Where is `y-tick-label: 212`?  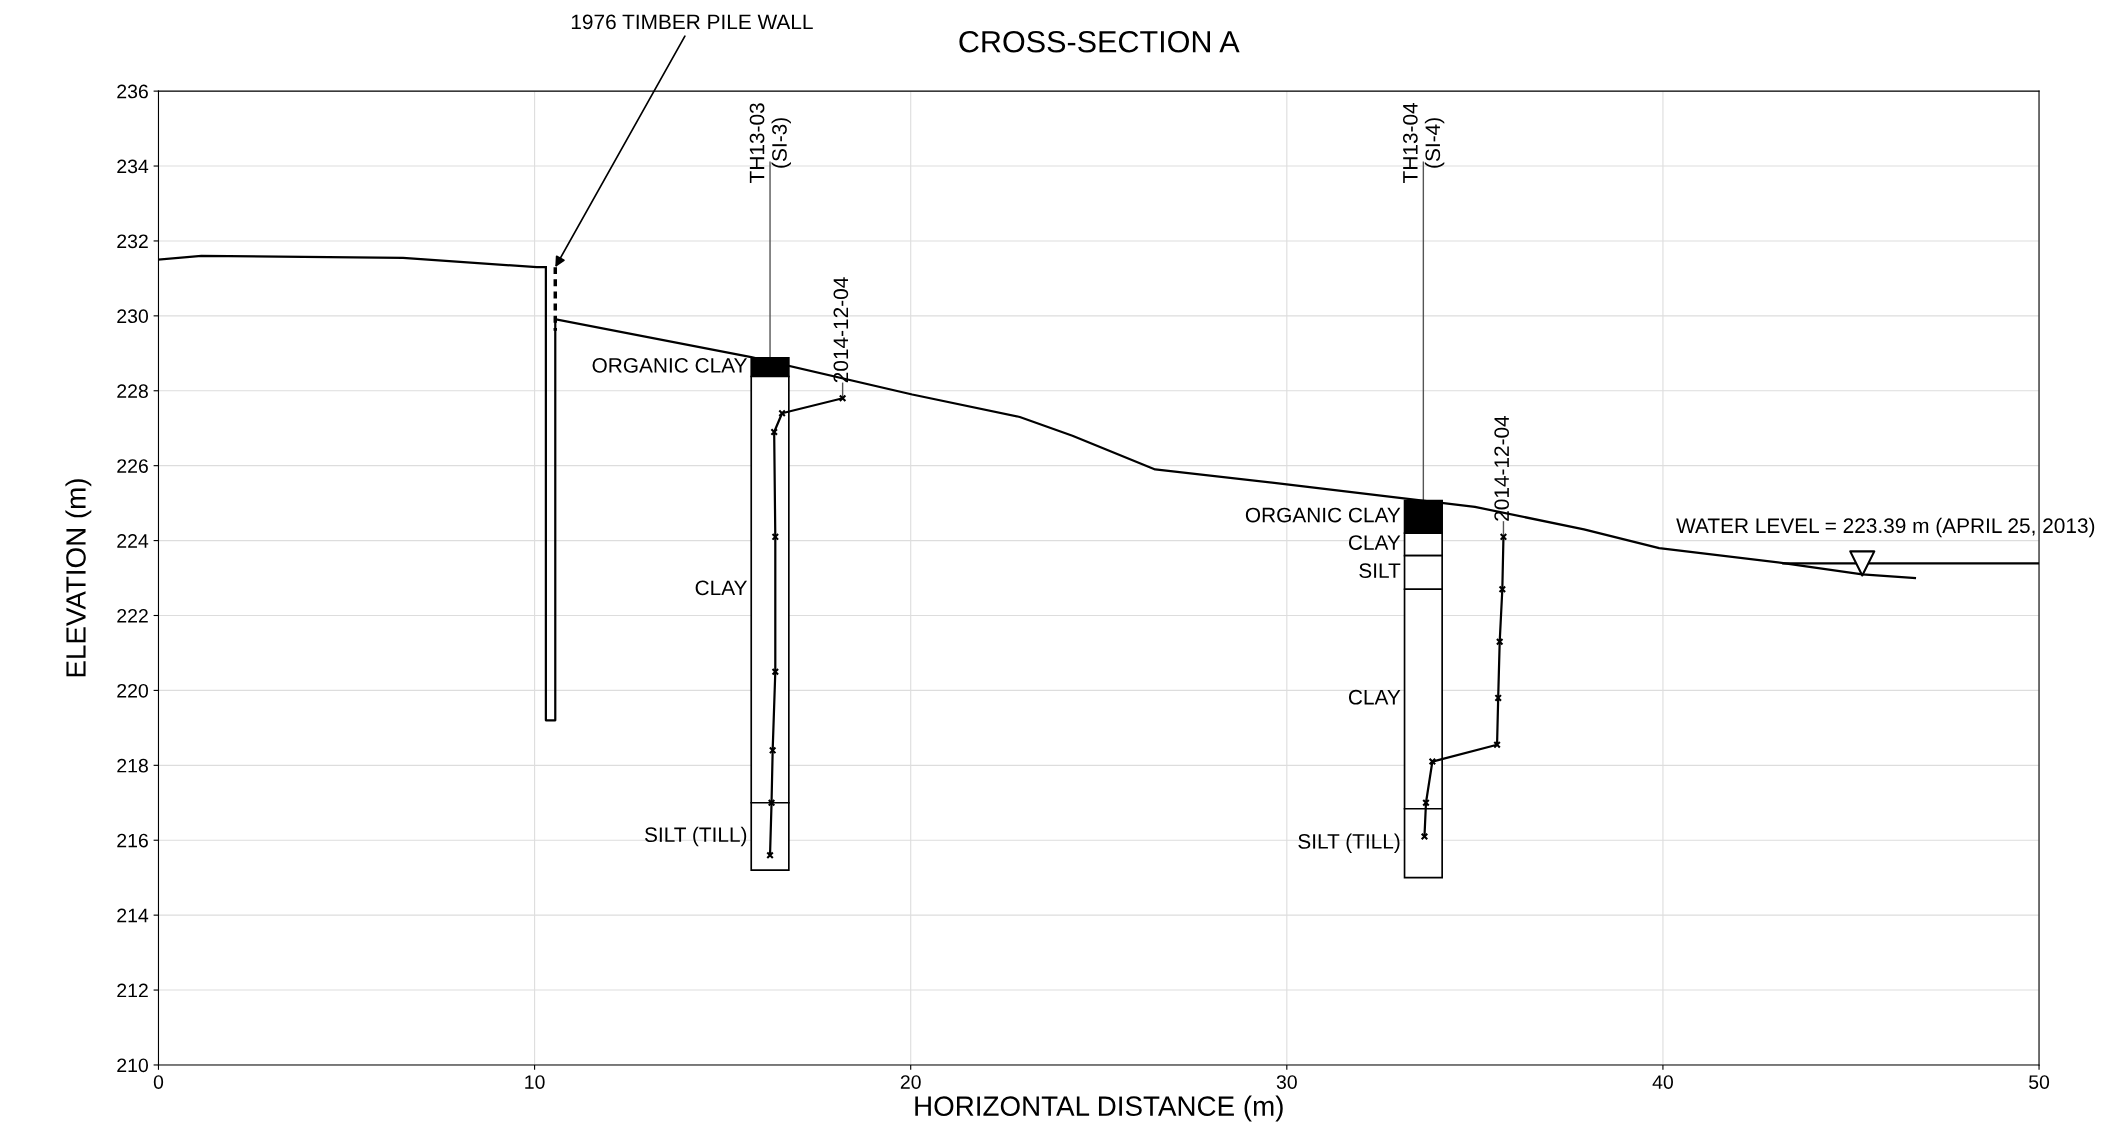 y-tick-label: 212 is located at coordinates (132, 990).